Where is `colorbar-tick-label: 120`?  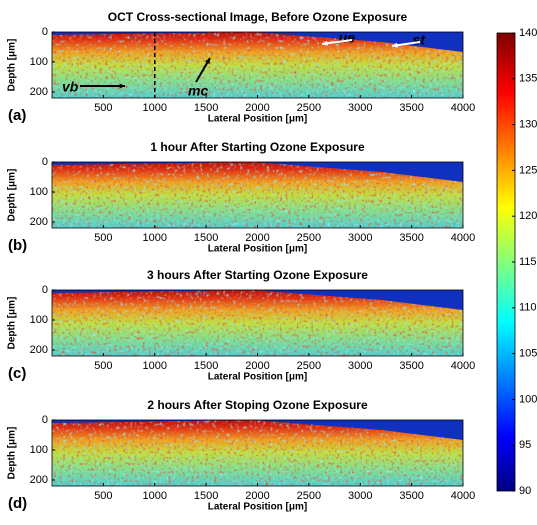 colorbar-tick-label: 120 is located at coordinates (528, 216).